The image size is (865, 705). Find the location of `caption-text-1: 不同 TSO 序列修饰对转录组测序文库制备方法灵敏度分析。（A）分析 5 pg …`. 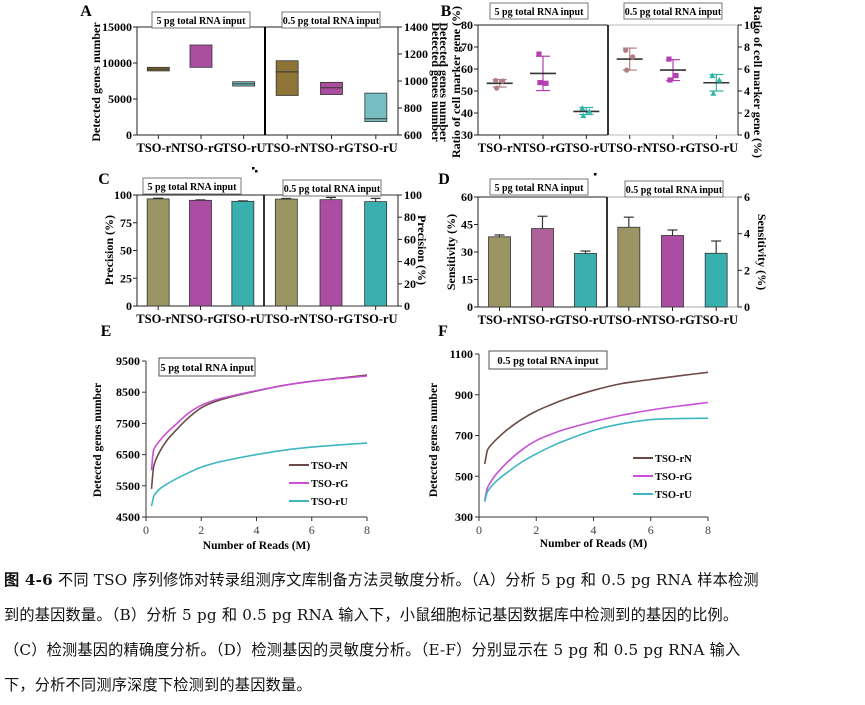

caption-text-1: 不同 TSO 序列修饰对转录组测序文库制备方法灵敏度分析。（A）分析 5 pg … is located at coordinates (408, 580).